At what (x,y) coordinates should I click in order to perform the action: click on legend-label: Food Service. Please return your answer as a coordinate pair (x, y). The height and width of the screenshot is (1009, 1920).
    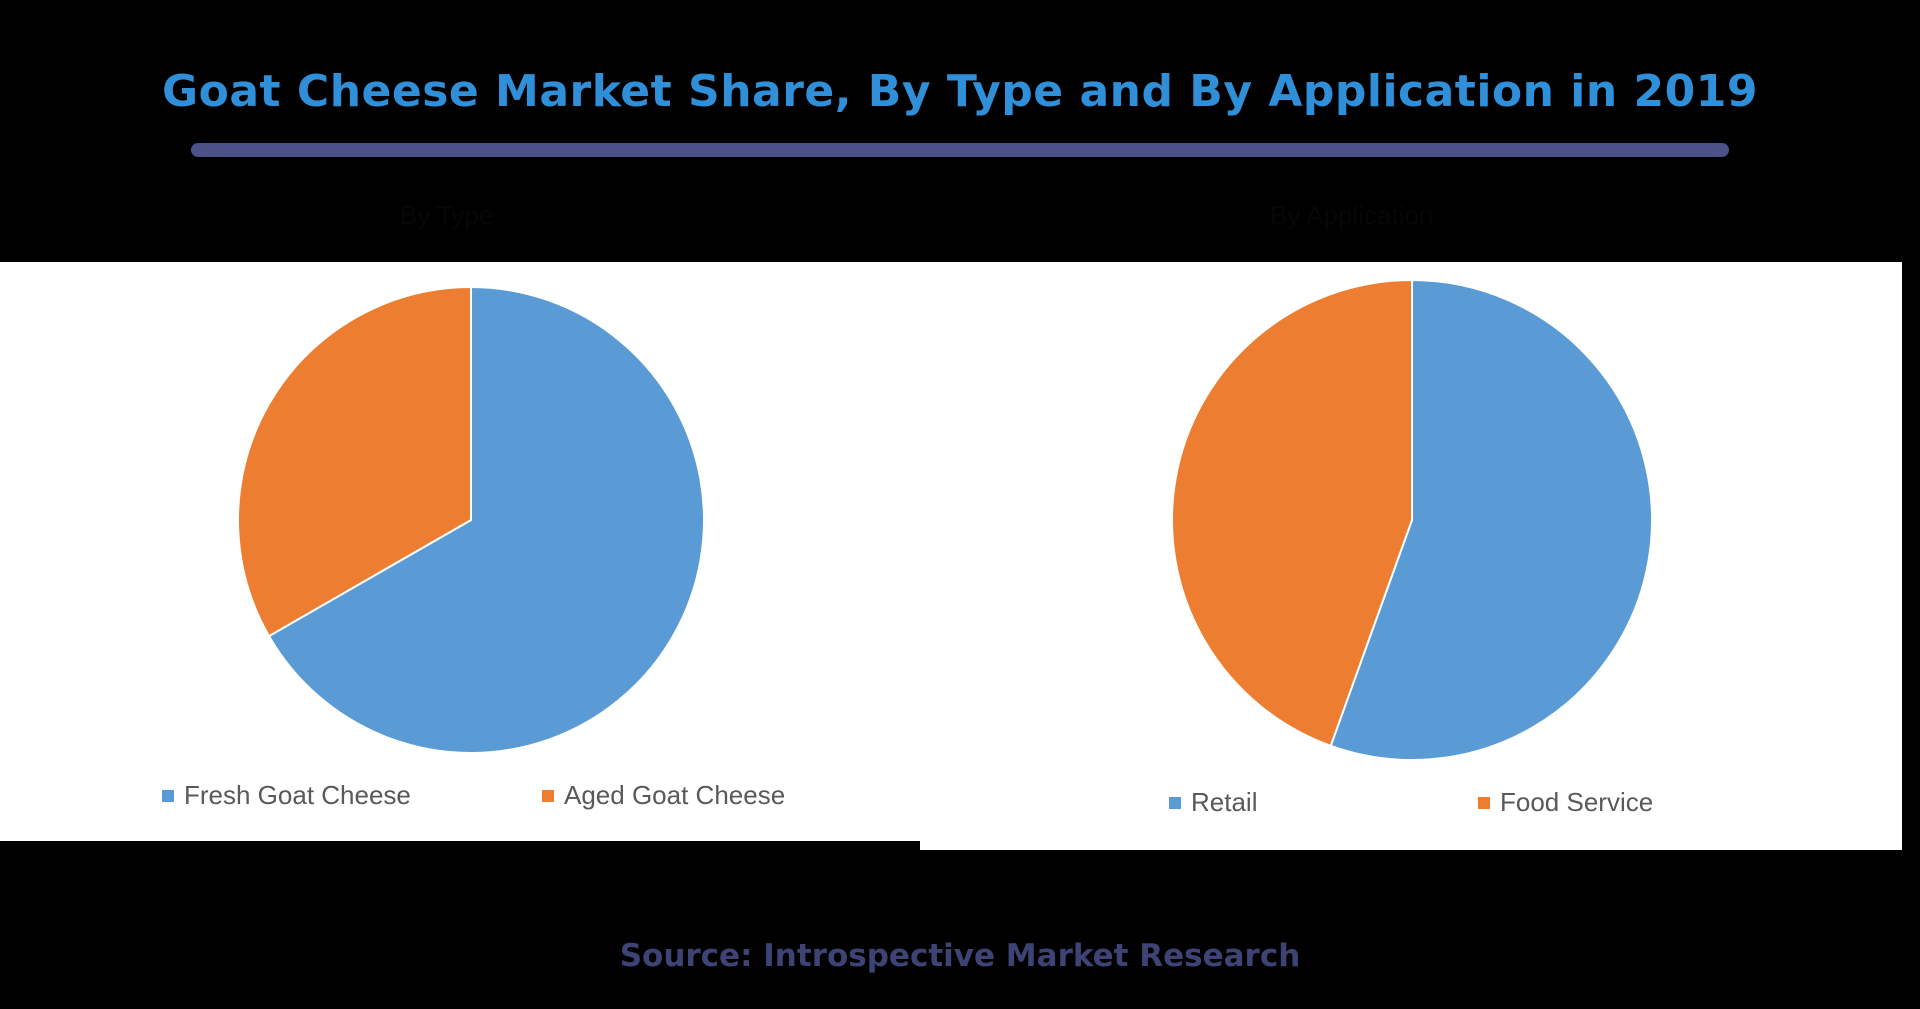
    Looking at the image, I should click on (1577, 802).